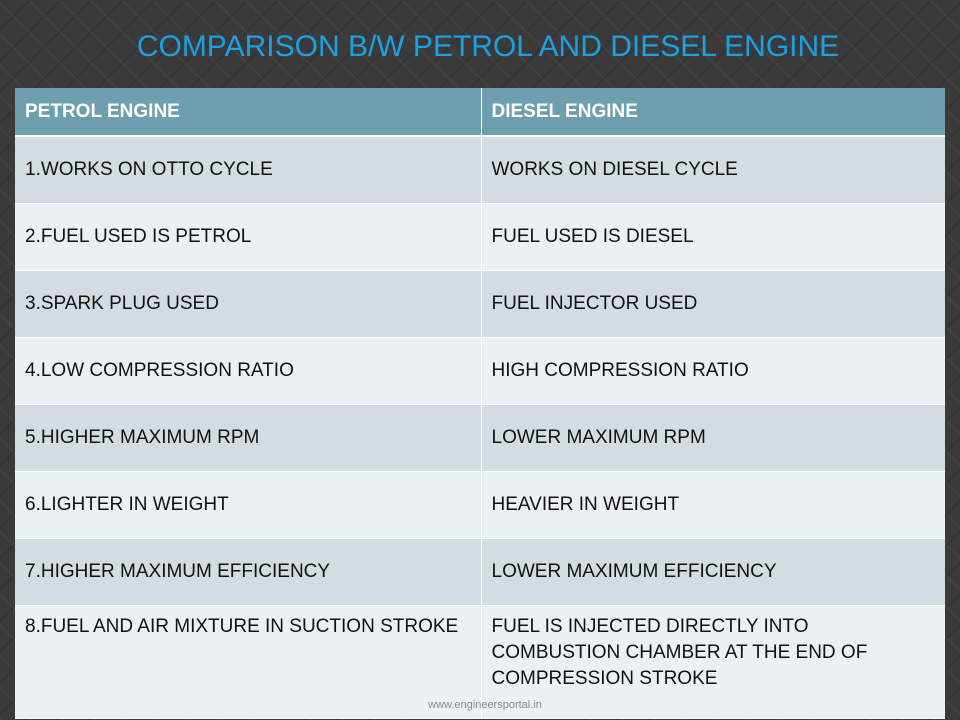  Describe the element at coordinates (248, 304) in the screenshot. I see `petrol-cell: 3.SPARK PLUG USED` at that location.